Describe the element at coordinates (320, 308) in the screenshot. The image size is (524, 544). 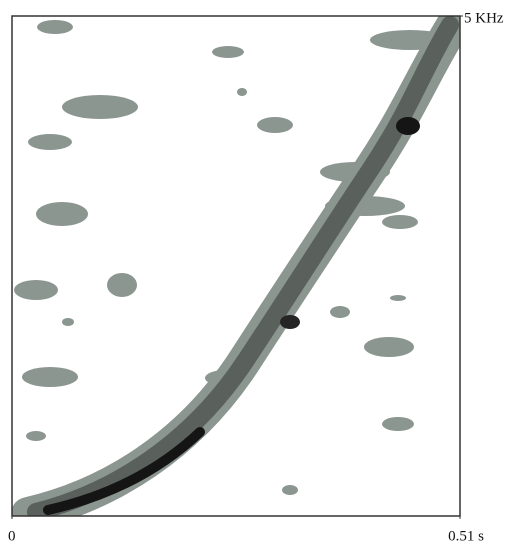
I see `trace-gap` at that location.